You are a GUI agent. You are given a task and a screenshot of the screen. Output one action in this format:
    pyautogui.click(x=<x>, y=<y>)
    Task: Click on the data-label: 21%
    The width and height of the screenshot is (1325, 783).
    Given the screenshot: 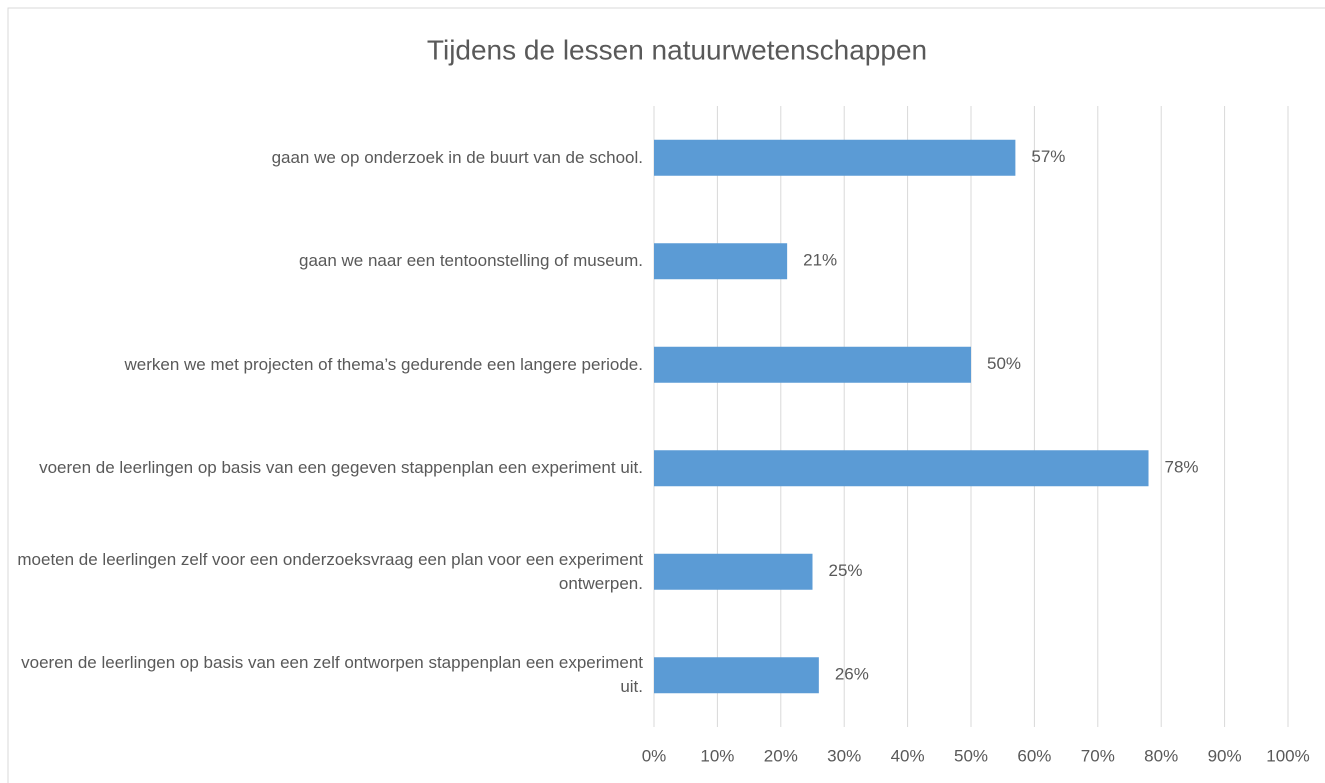 What is the action you would take?
    pyautogui.click(x=820, y=260)
    